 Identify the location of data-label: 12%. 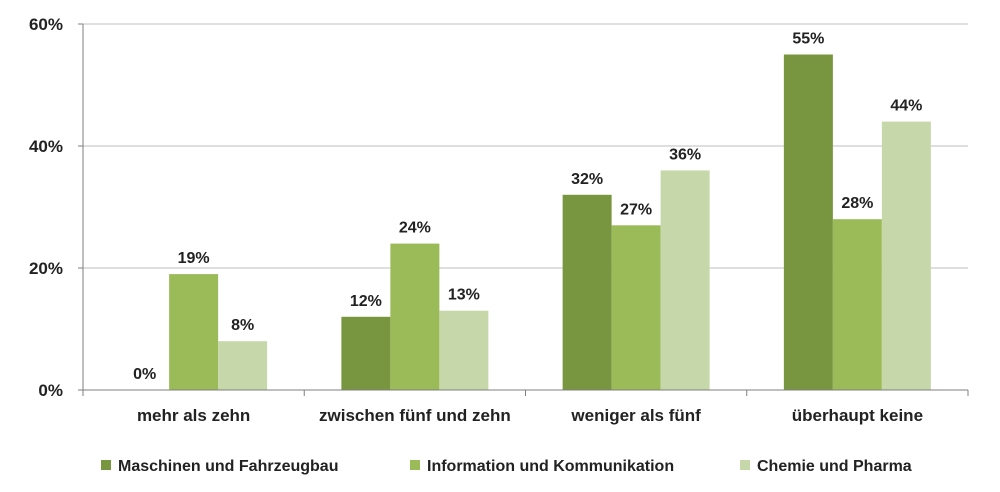
(366, 301).